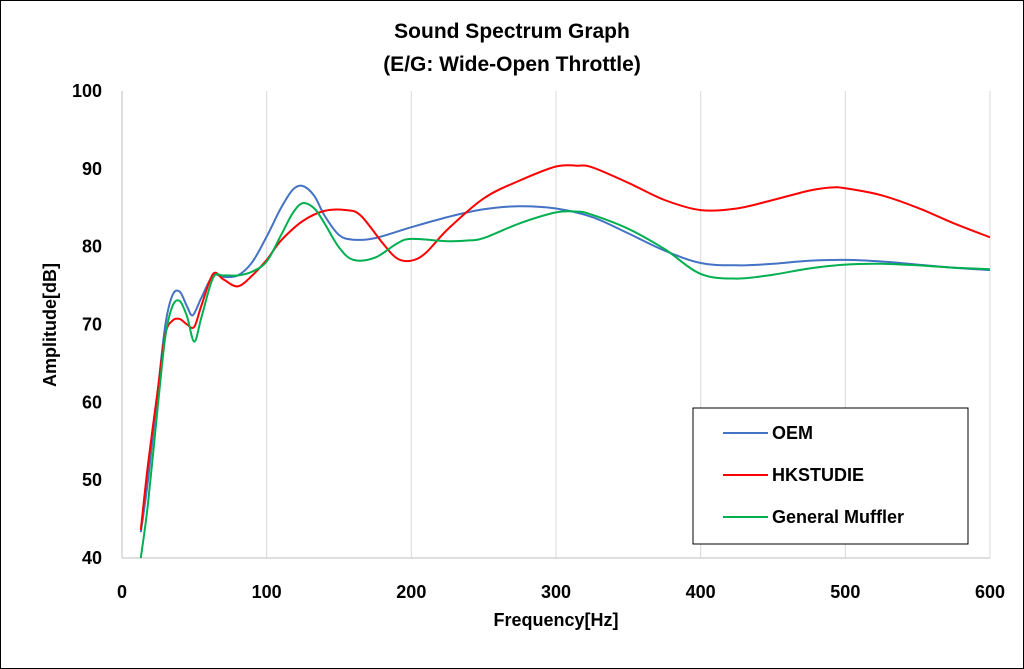 The image size is (1024, 669). I want to click on x-tick-label: 600, so click(990, 592).